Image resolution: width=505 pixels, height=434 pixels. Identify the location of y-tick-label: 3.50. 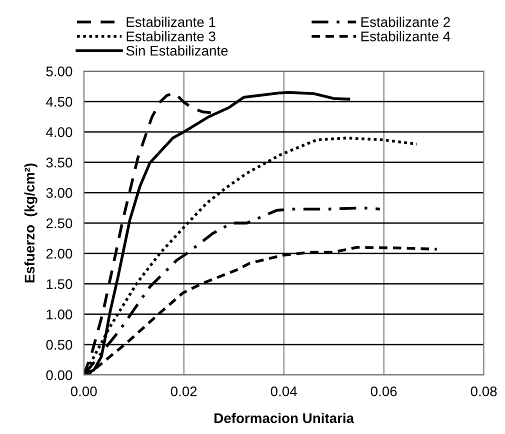
(59, 163).